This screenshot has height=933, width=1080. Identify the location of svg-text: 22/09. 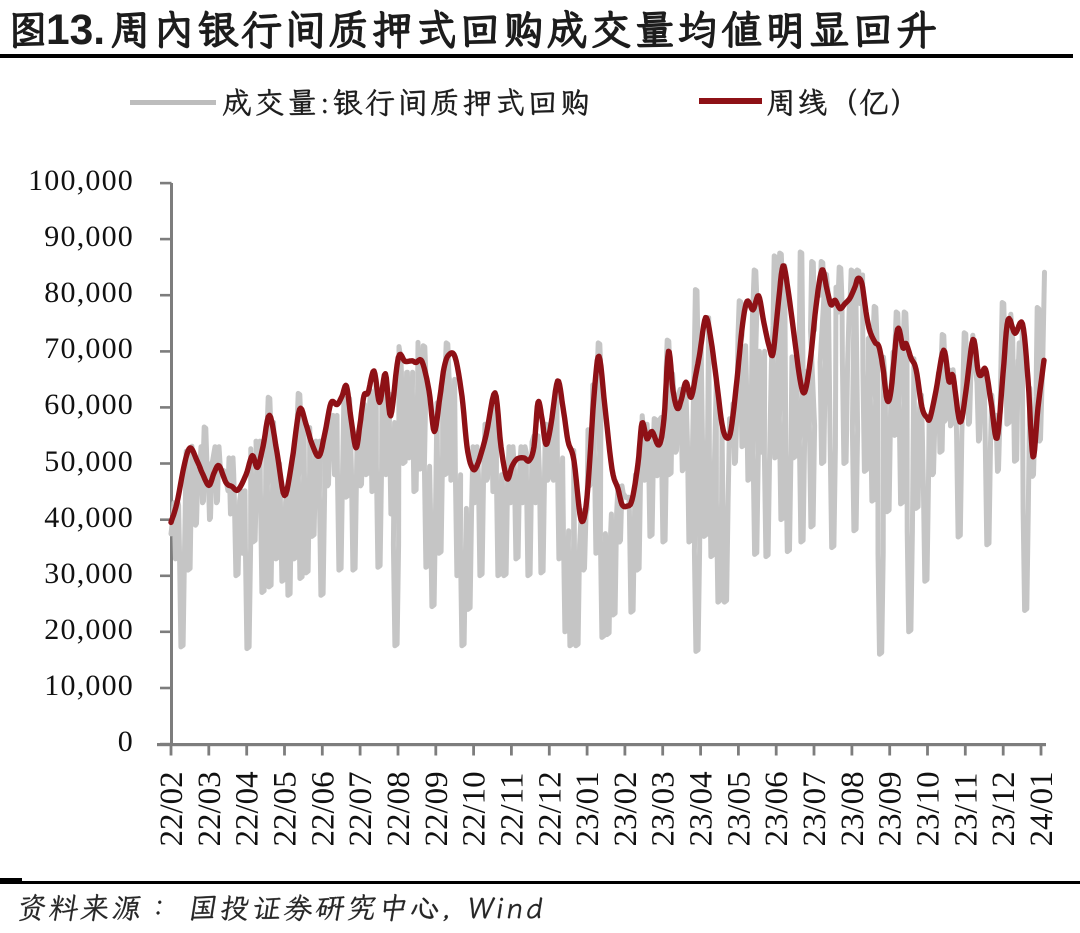
(437, 808).